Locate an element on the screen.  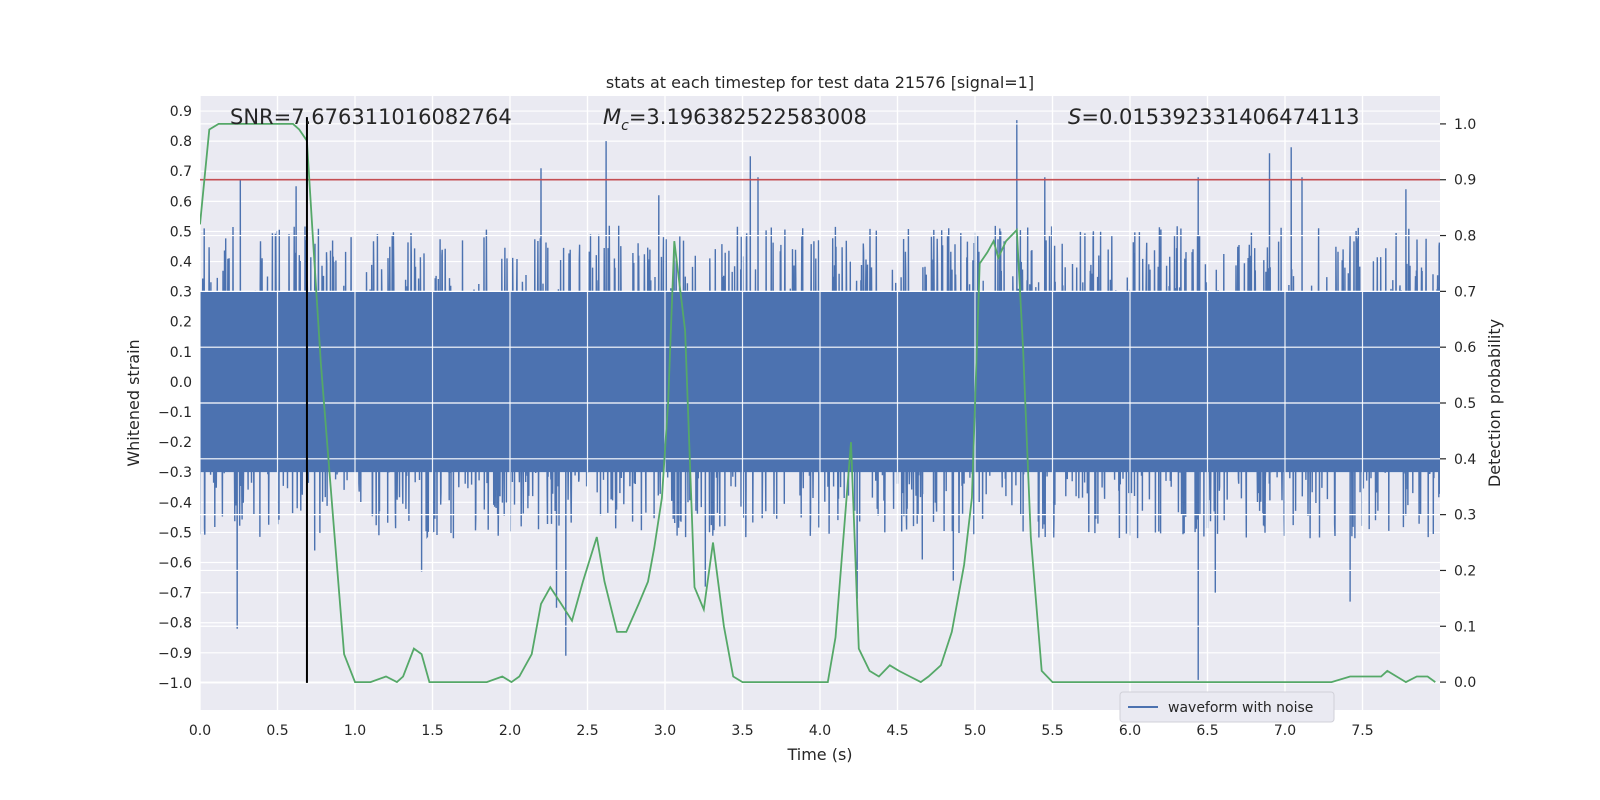
y-tick-label: −0.5 is located at coordinates (175, 533).